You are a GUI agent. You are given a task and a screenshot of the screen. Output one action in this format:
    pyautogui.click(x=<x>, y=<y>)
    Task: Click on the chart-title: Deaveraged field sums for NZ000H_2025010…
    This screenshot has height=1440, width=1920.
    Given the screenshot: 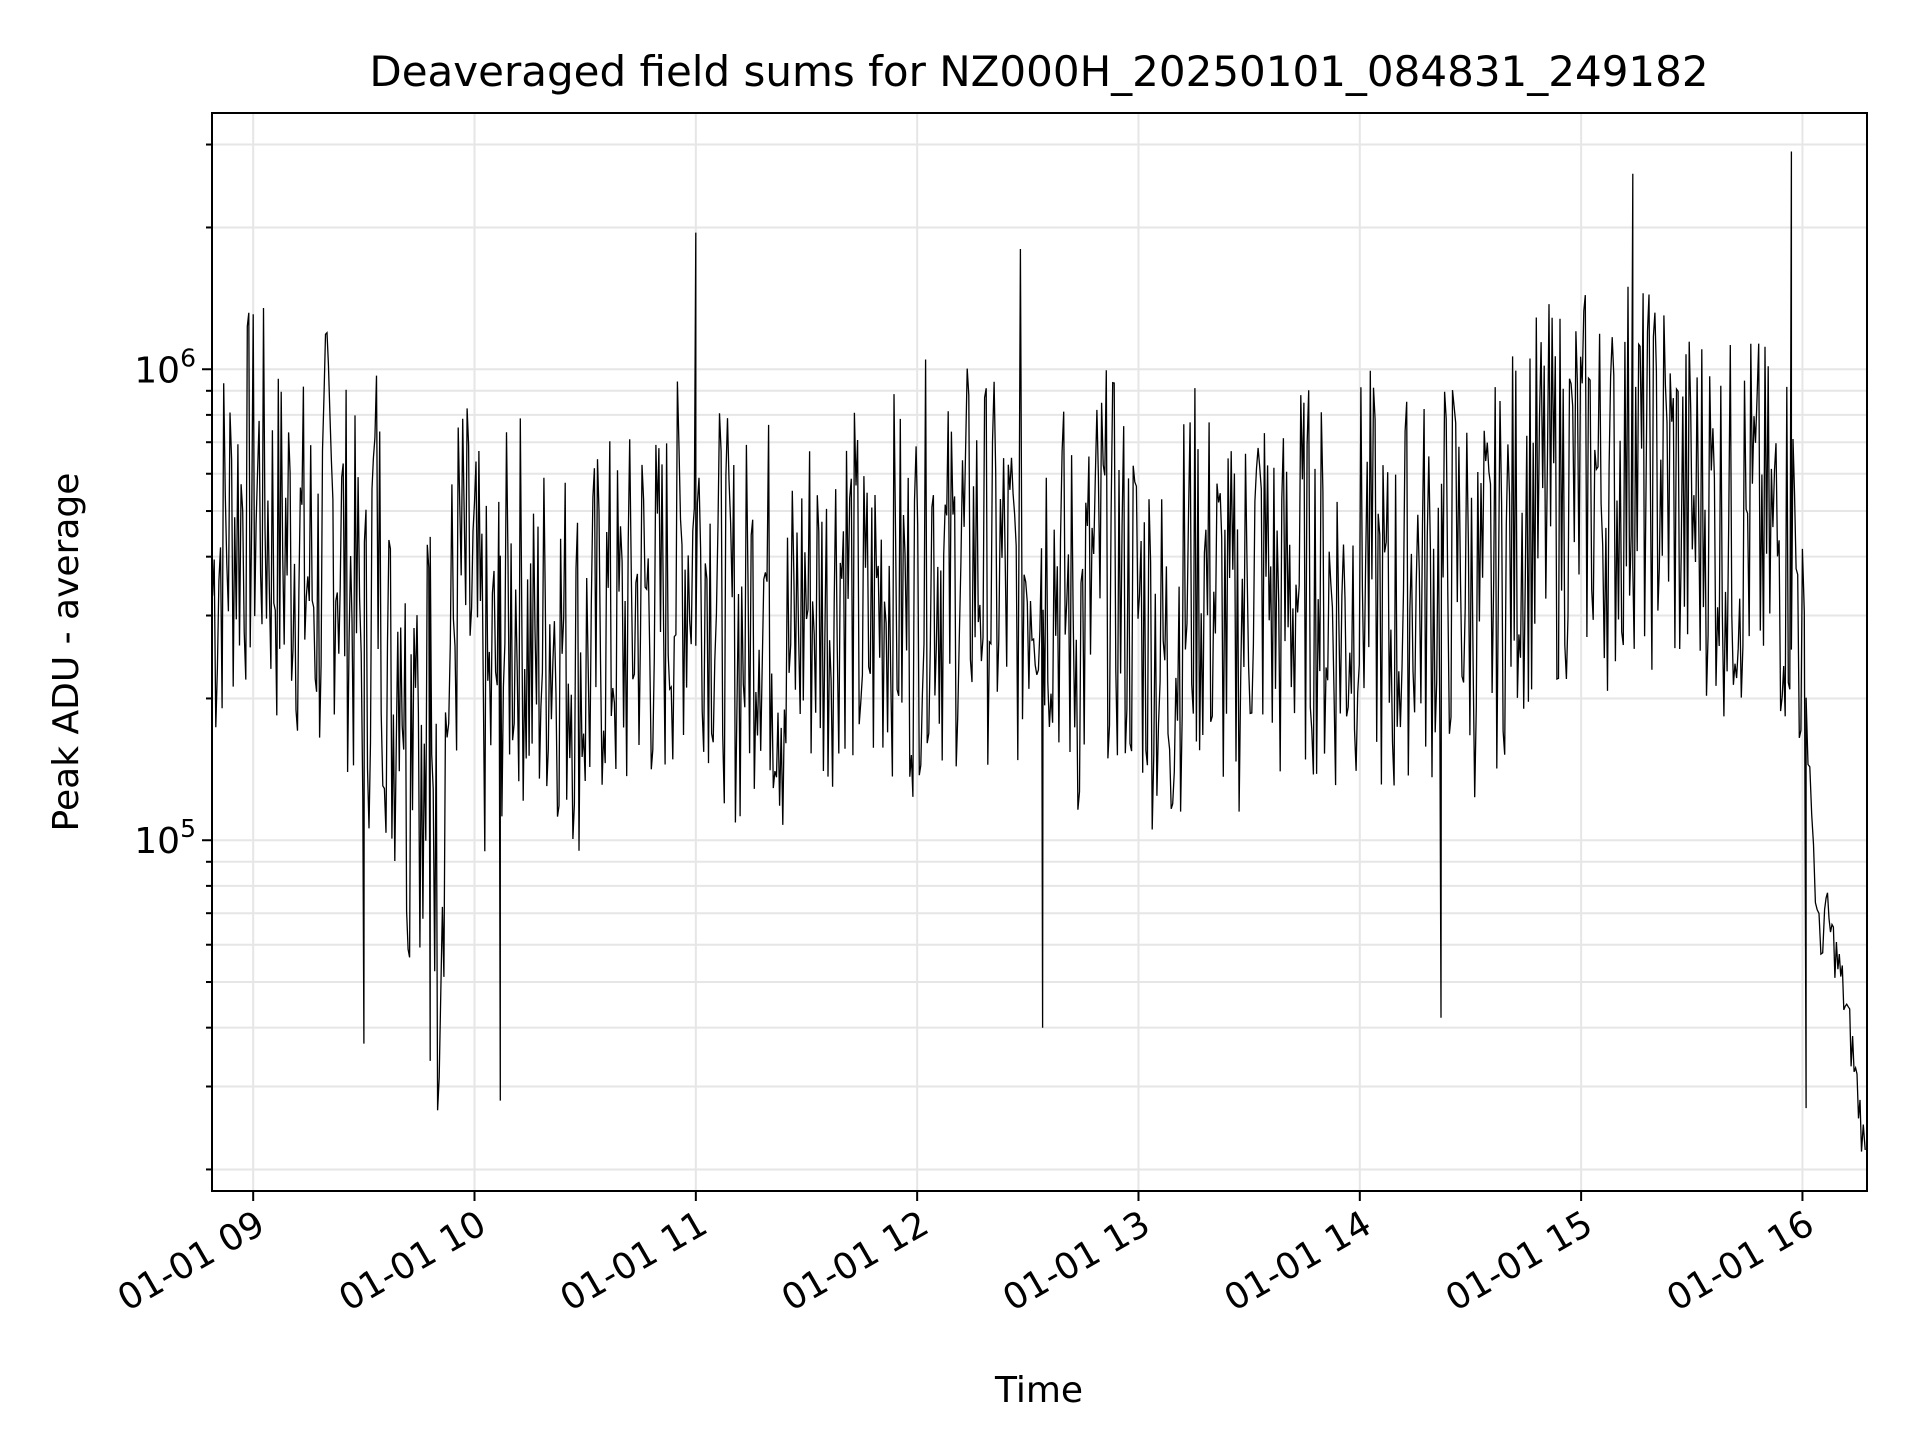 What is the action you would take?
    pyautogui.click(x=1038, y=71)
    